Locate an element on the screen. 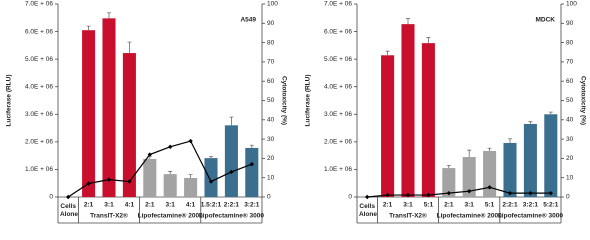 The height and width of the screenshot is (240, 590). y-tick-label: 1.0E + 06 is located at coordinates (338, 169).